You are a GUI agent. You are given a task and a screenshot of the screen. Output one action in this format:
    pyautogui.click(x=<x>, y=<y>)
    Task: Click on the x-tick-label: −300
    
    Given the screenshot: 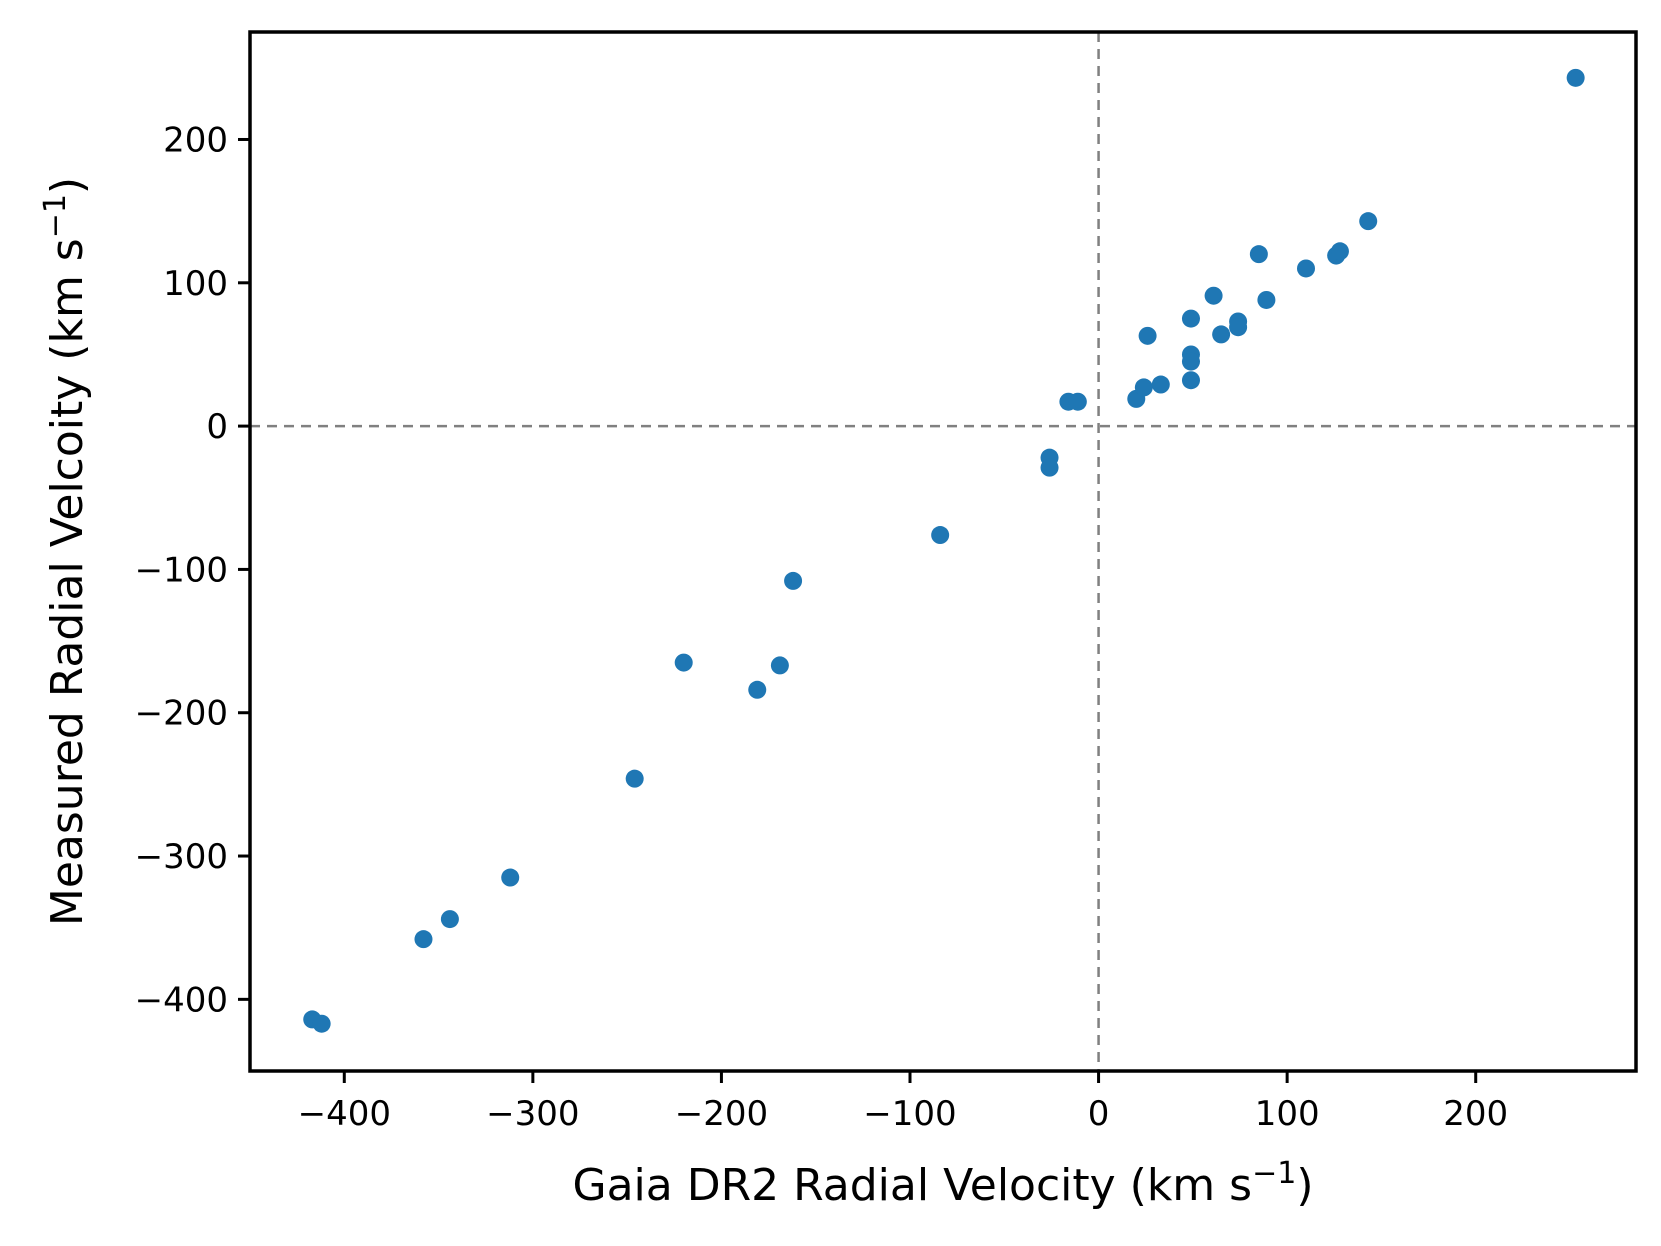 What is the action you would take?
    pyautogui.click(x=532, y=1114)
    